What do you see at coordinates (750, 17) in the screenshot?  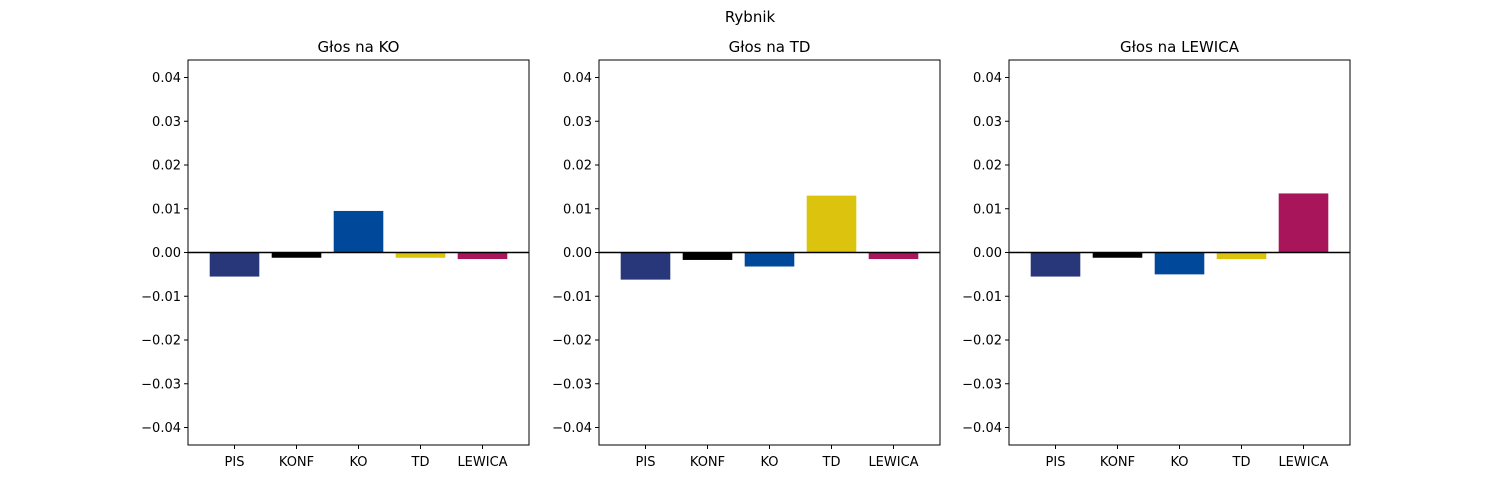 I see `figure-title: Rybnik` at bounding box center [750, 17].